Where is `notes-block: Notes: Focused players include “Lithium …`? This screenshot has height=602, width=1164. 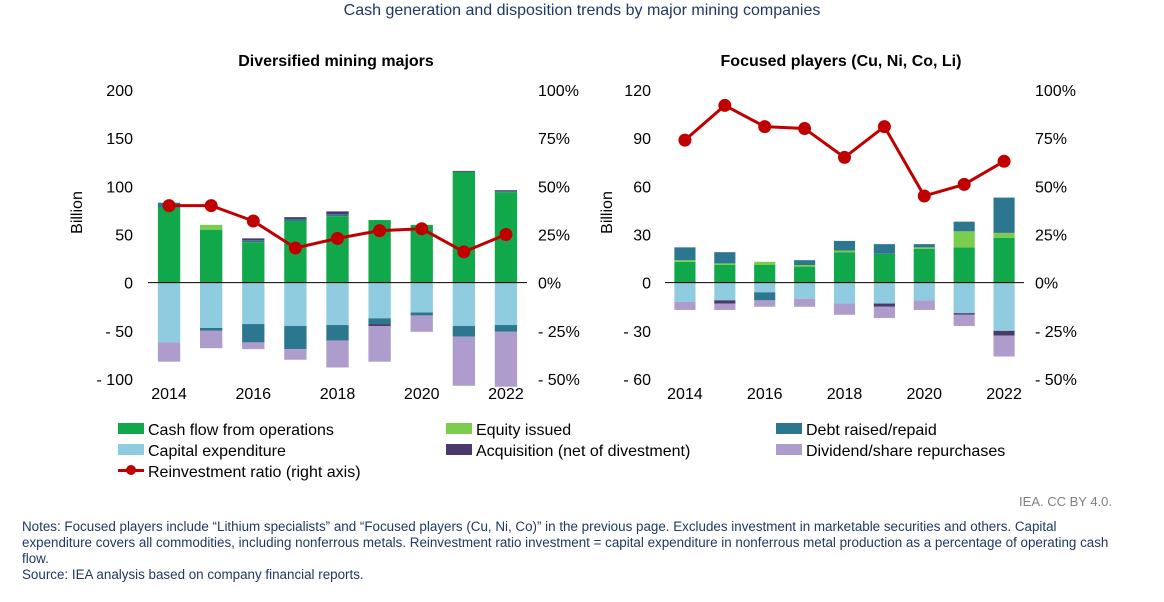
notes-block: Notes: Focused players include “Lithium … is located at coordinates (572, 551).